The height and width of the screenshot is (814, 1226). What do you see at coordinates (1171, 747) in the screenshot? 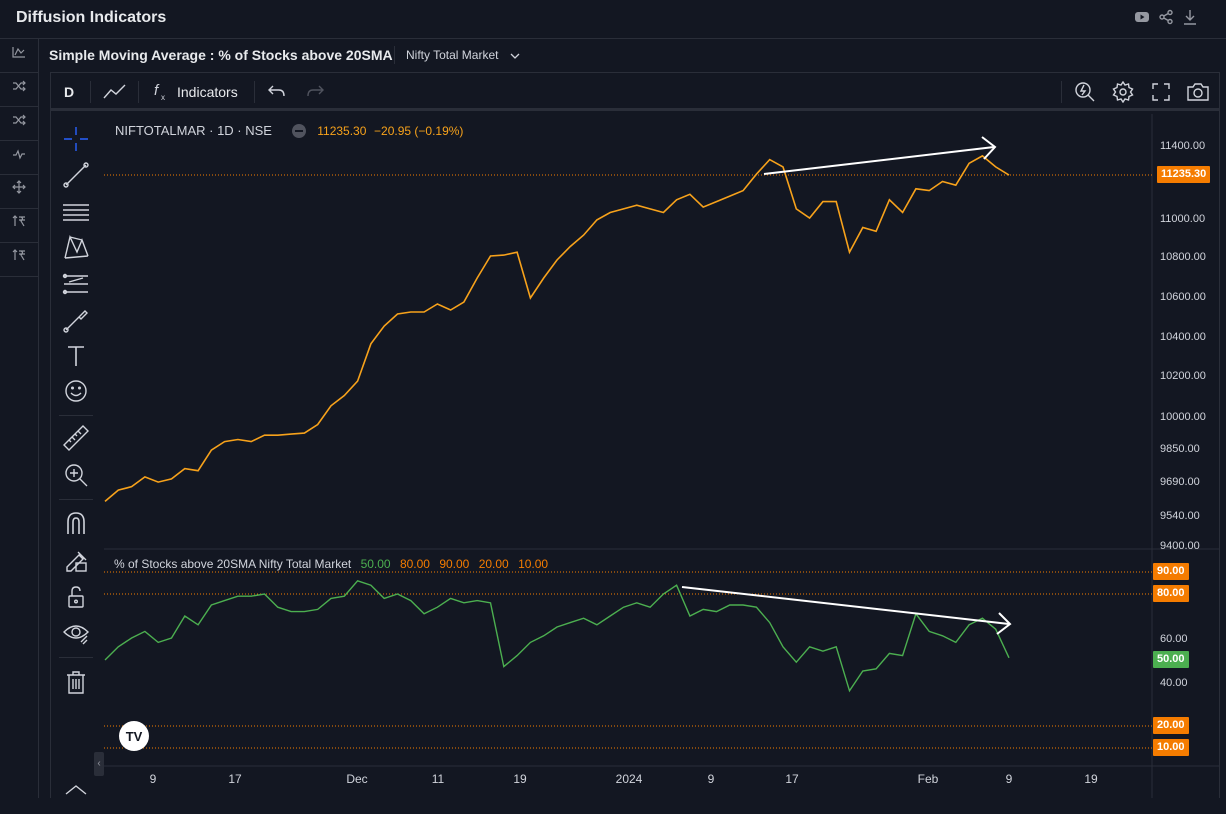
I see `level-tag-10: 10.00` at bounding box center [1171, 747].